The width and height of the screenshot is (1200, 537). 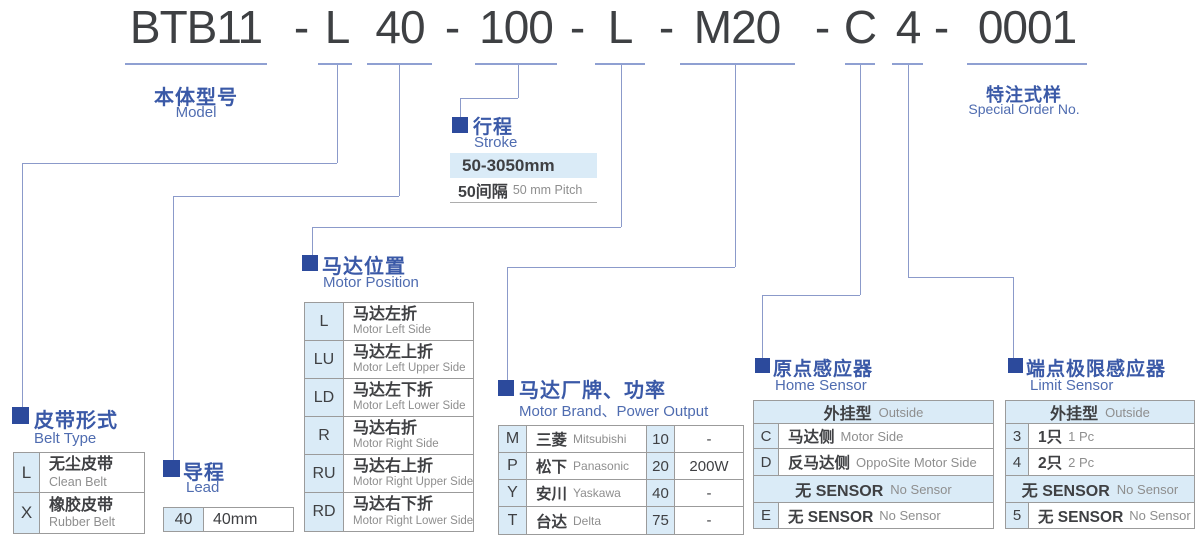 I want to click on motor-position-zh: 马达左下折, so click(x=393, y=390).